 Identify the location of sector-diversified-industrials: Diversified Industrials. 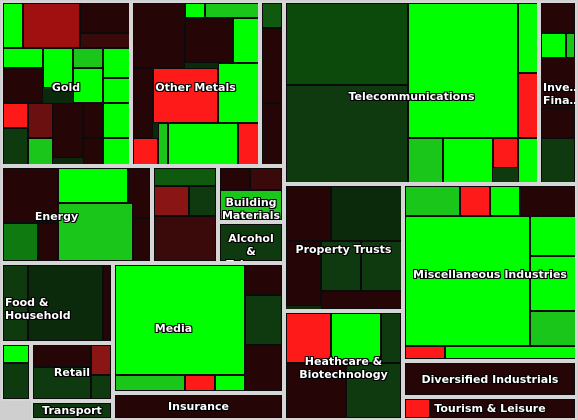
(490, 379).